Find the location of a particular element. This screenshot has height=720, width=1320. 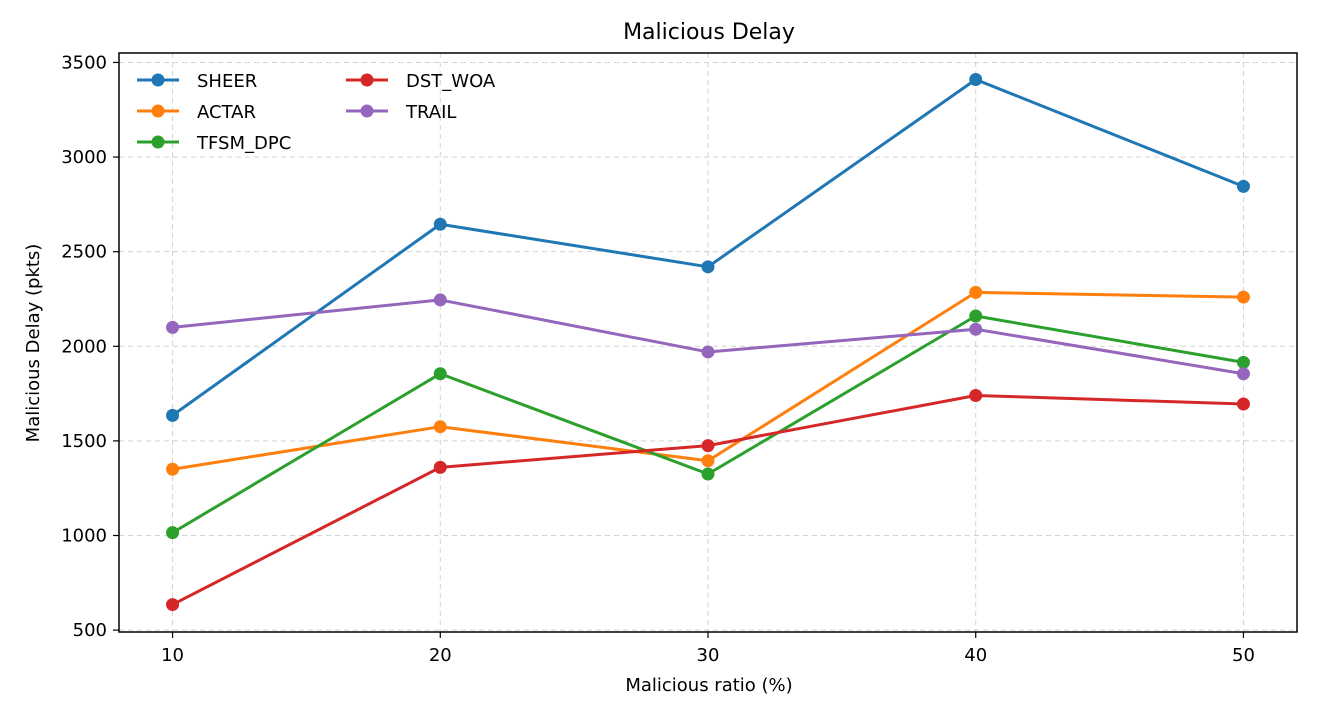

y-tick-label: 2500 is located at coordinates (84, 252).